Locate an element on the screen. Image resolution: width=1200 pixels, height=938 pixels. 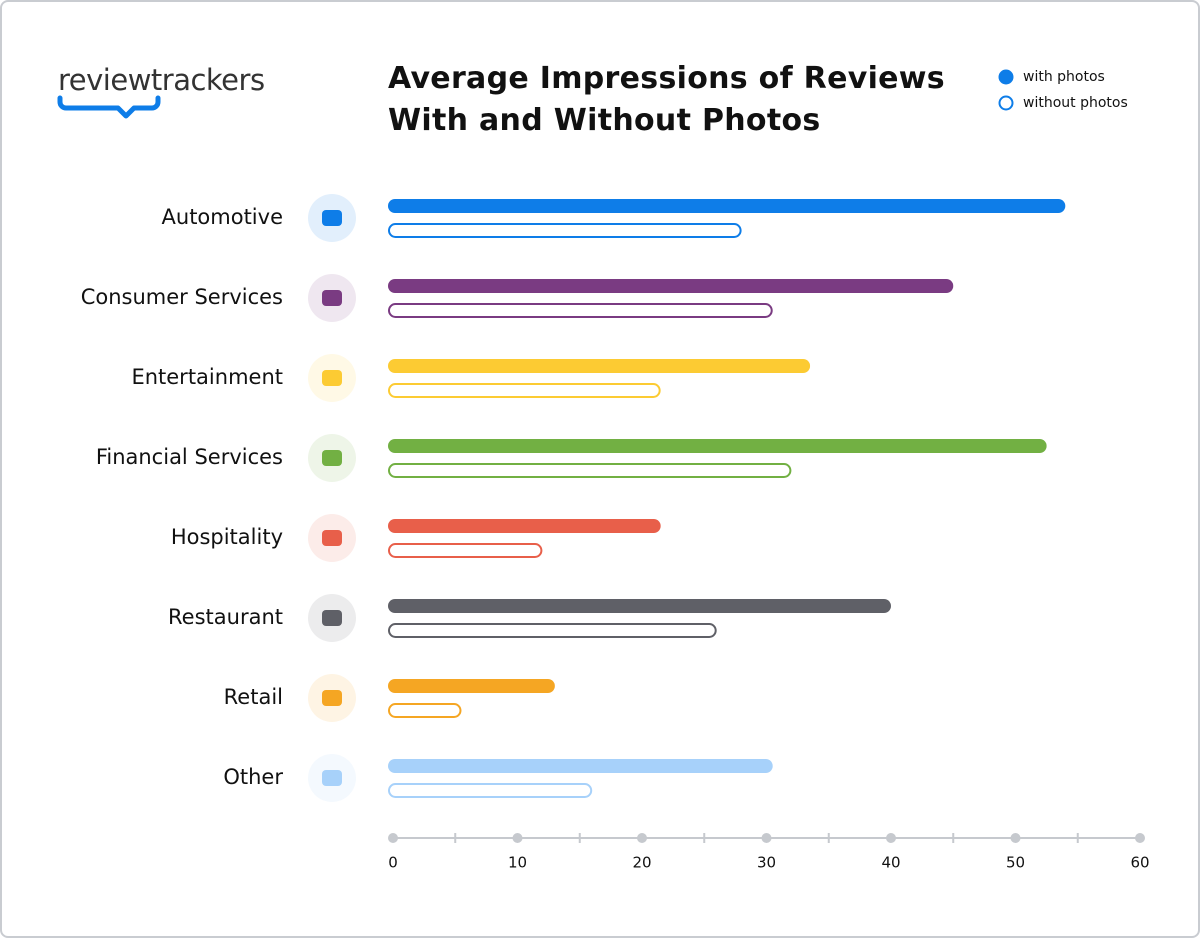
category-label: Entertainment is located at coordinates (207, 377).